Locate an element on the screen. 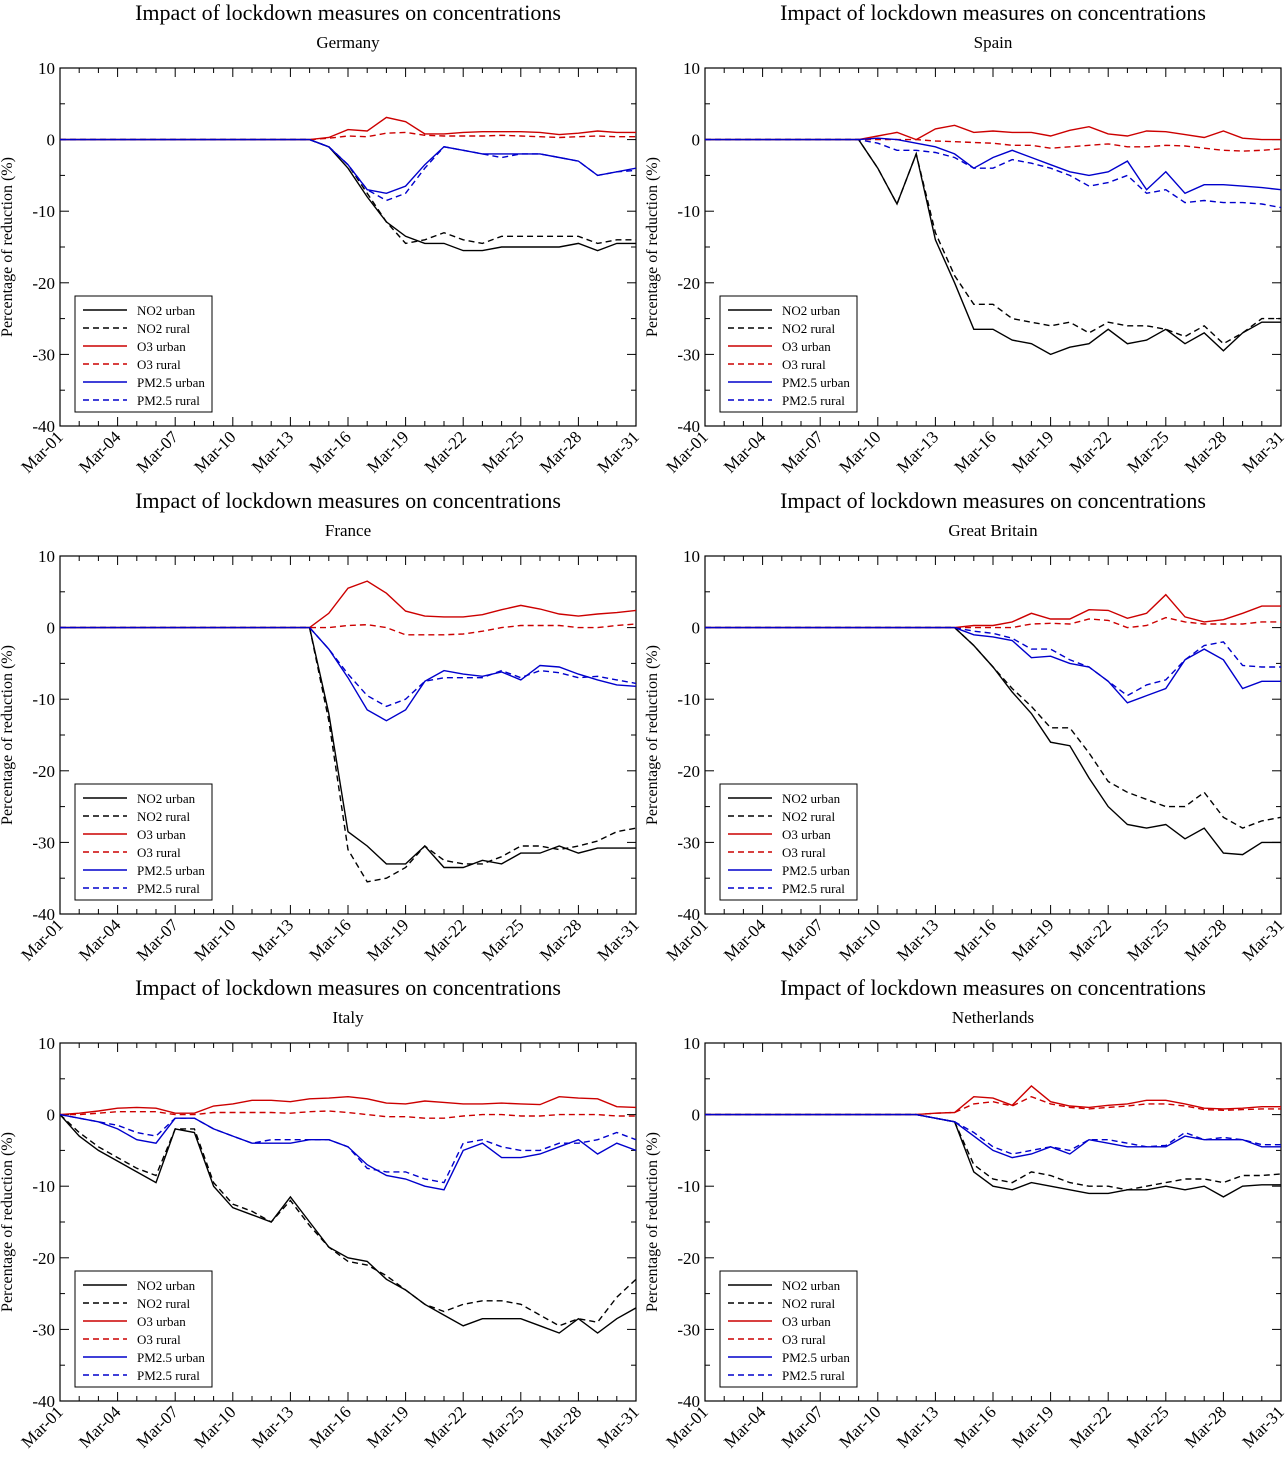 The height and width of the screenshot is (1463, 1288). y-axis-label: Percentage of reduction (%) is located at coordinates (8, 735).